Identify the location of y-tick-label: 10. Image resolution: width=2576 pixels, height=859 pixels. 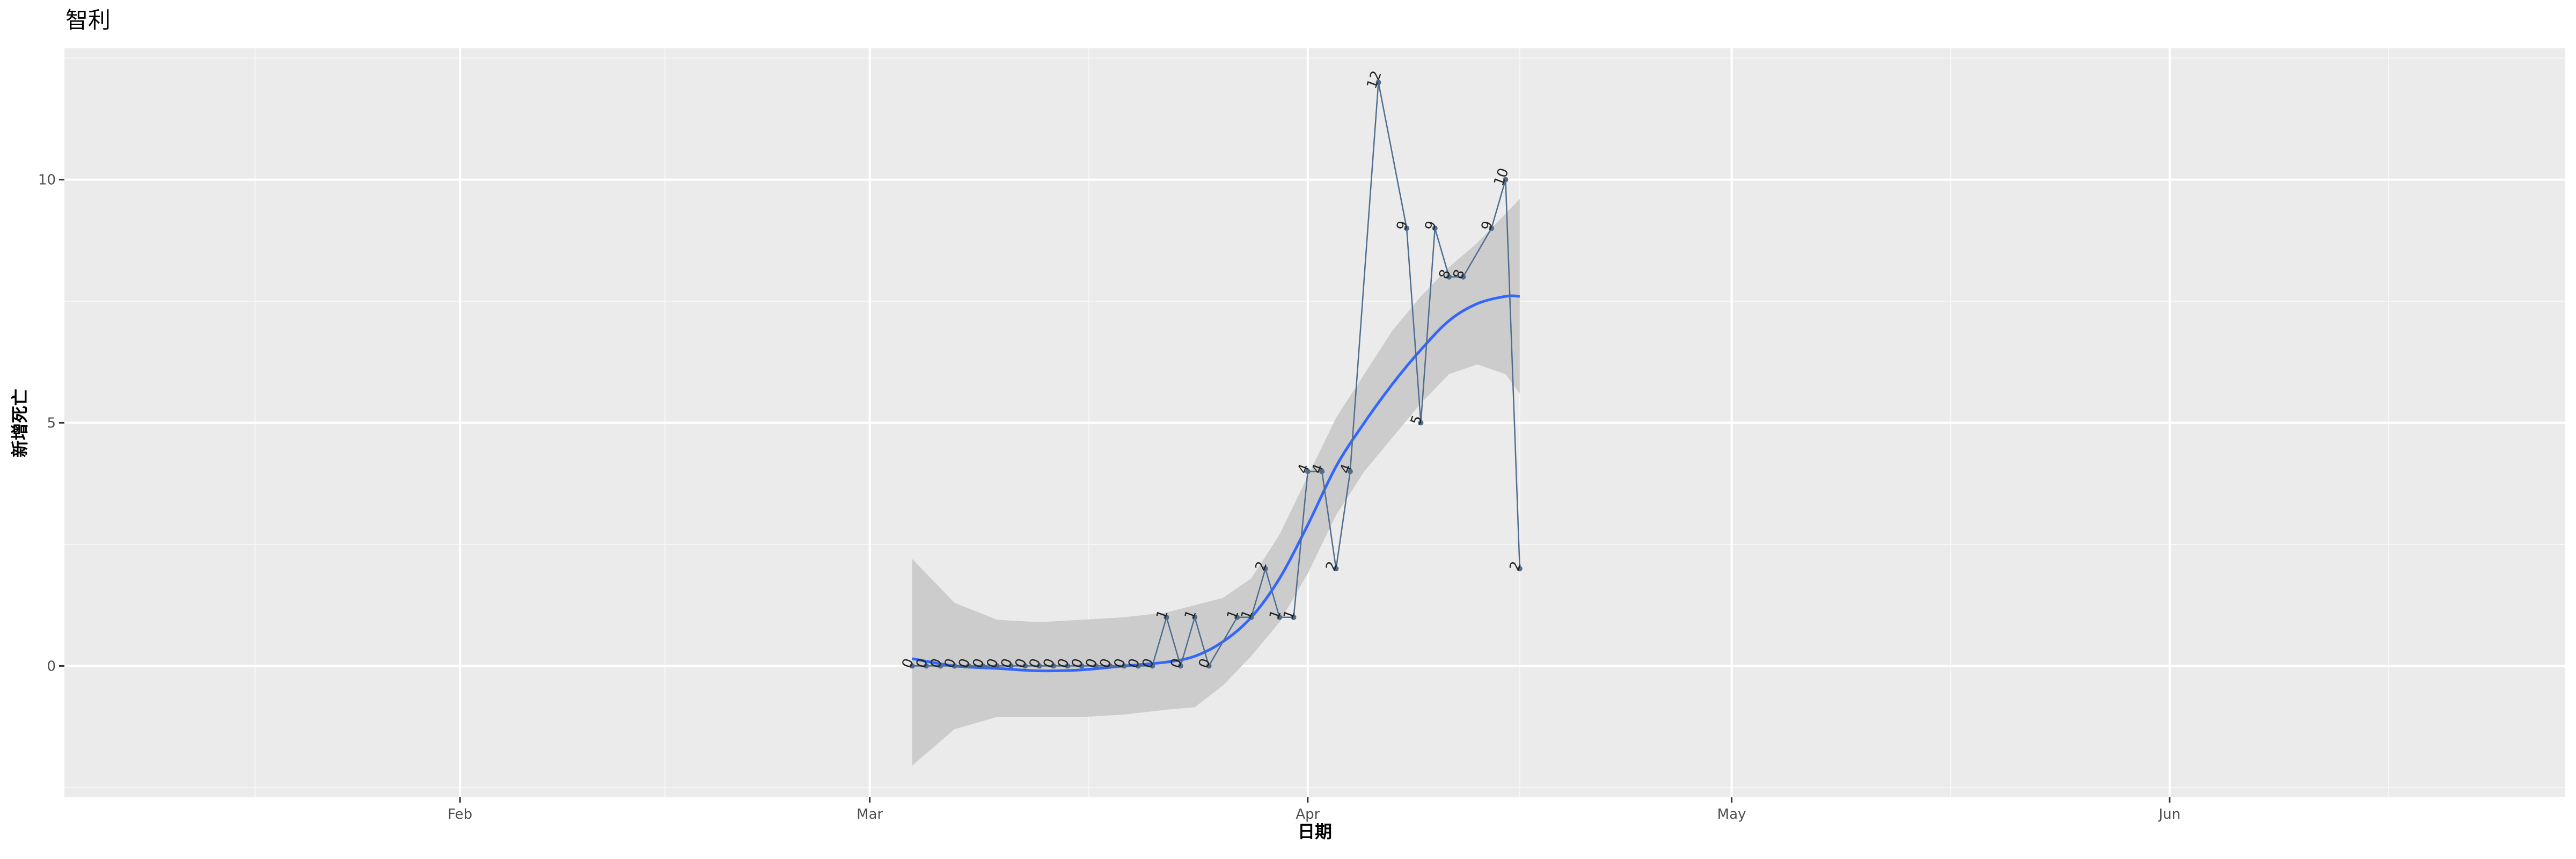
(47, 180).